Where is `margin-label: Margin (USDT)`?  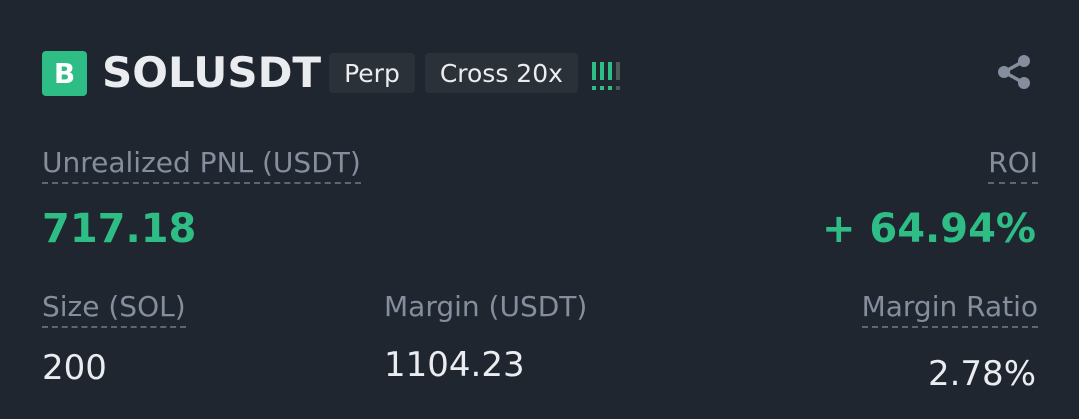
margin-label: Margin (USDT) is located at coordinates (486, 306).